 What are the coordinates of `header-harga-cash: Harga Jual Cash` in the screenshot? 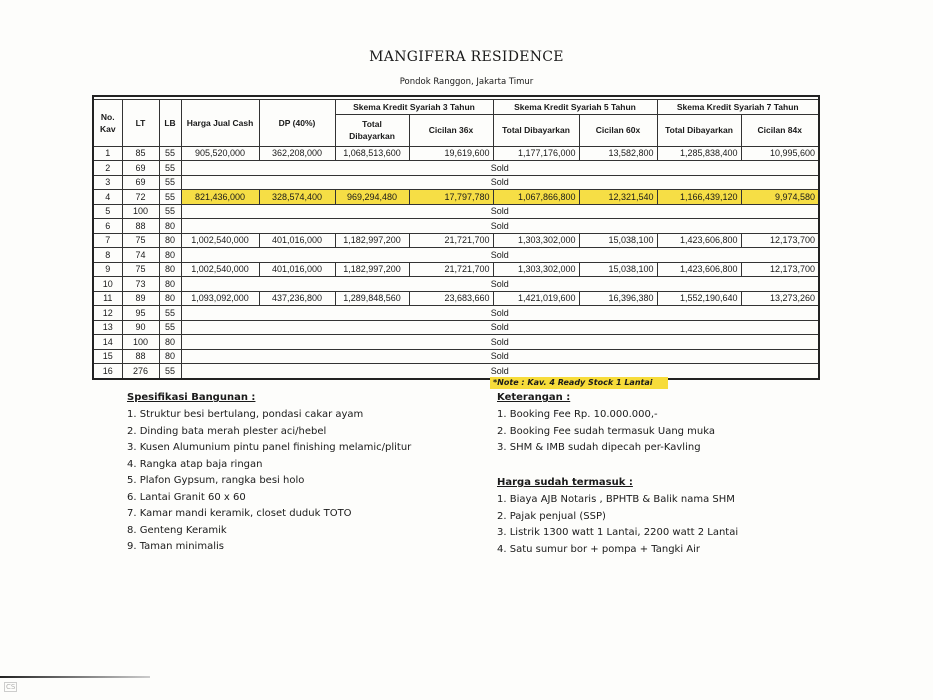 It's located at (220, 123).